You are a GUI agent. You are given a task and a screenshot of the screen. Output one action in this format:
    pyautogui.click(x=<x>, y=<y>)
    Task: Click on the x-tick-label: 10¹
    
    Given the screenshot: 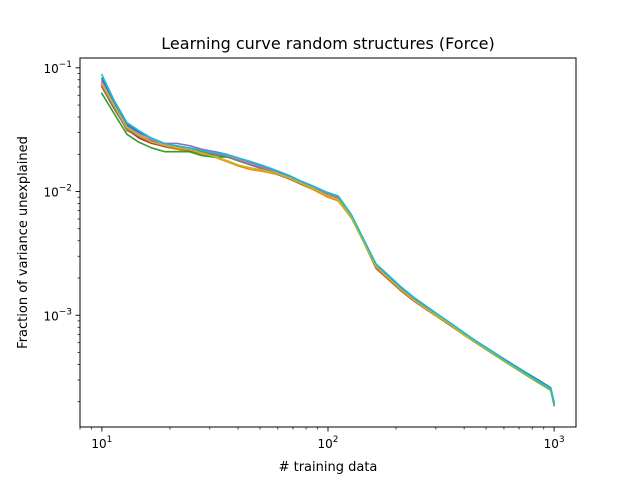 What is the action you would take?
    pyautogui.click(x=101, y=443)
    